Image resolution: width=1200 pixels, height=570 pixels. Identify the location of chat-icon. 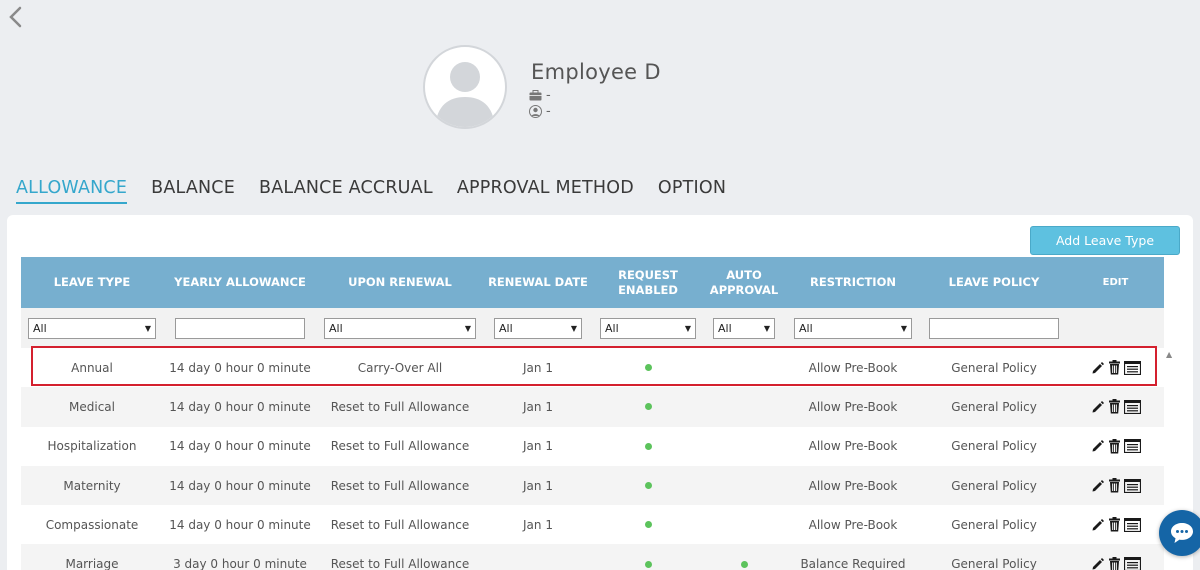
(1182, 533).